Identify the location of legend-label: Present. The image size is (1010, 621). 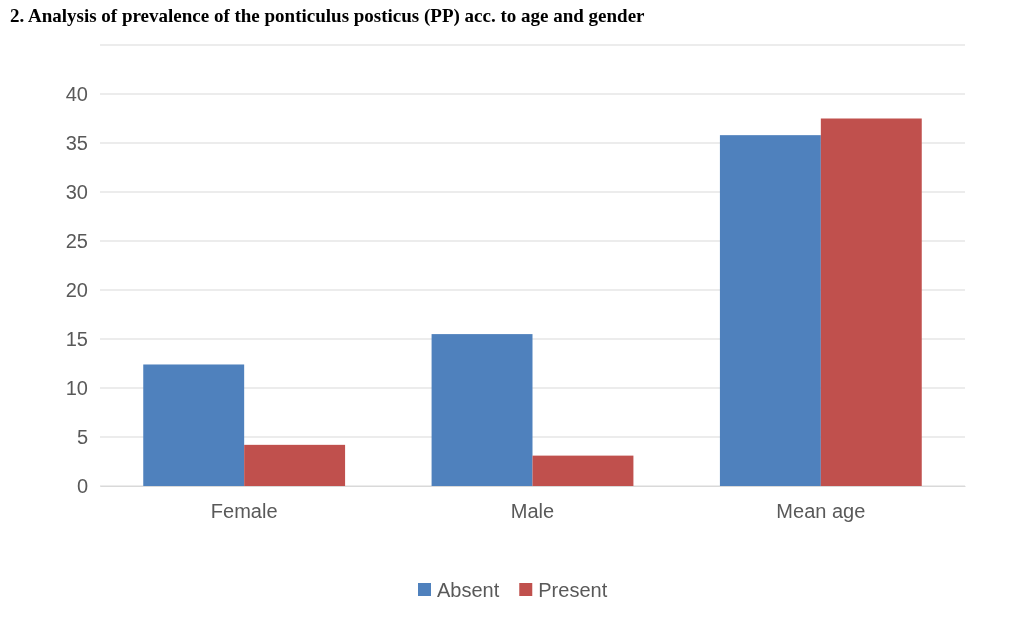
(573, 590).